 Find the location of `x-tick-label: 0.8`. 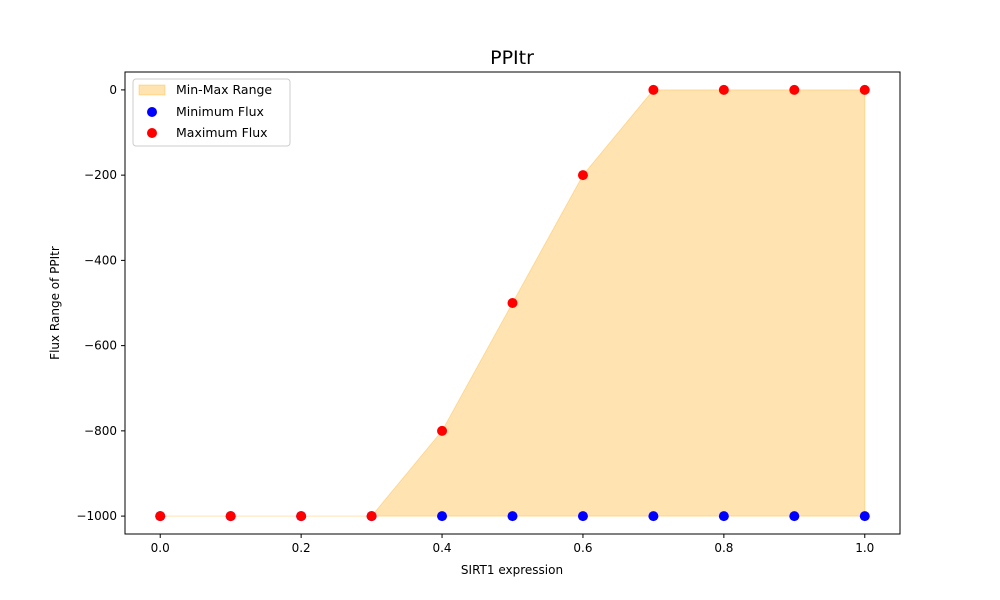

x-tick-label: 0.8 is located at coordinates (723, 548).